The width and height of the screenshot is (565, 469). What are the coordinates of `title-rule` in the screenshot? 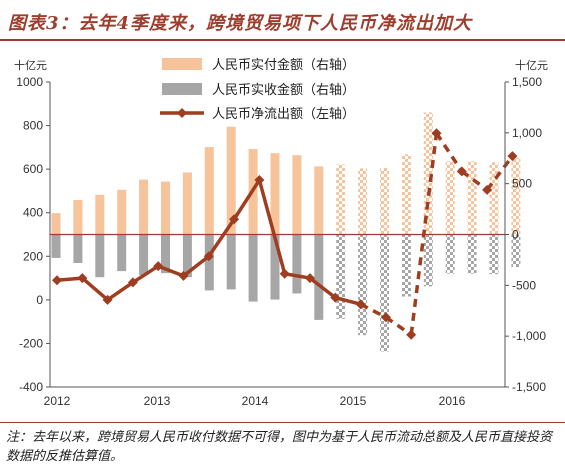 It's located at (282, 40).